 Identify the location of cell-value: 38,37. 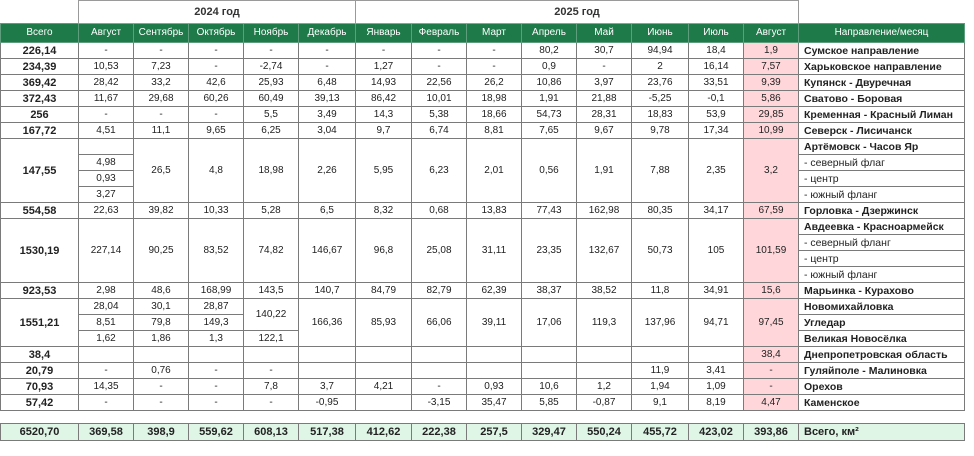
(549, 290).